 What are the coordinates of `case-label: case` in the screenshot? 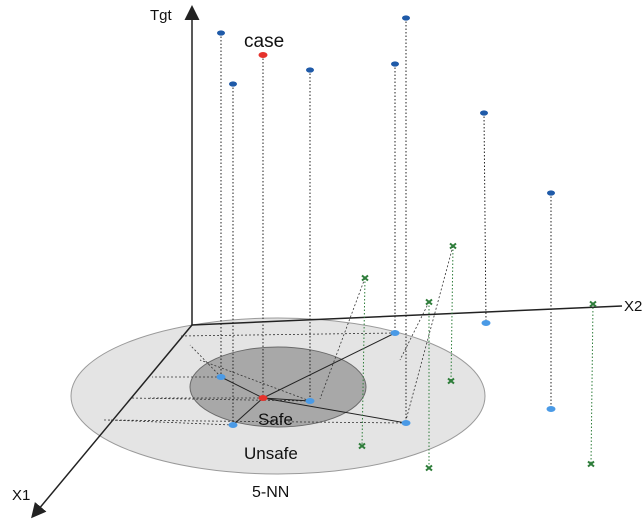 It's located at (264, 41).